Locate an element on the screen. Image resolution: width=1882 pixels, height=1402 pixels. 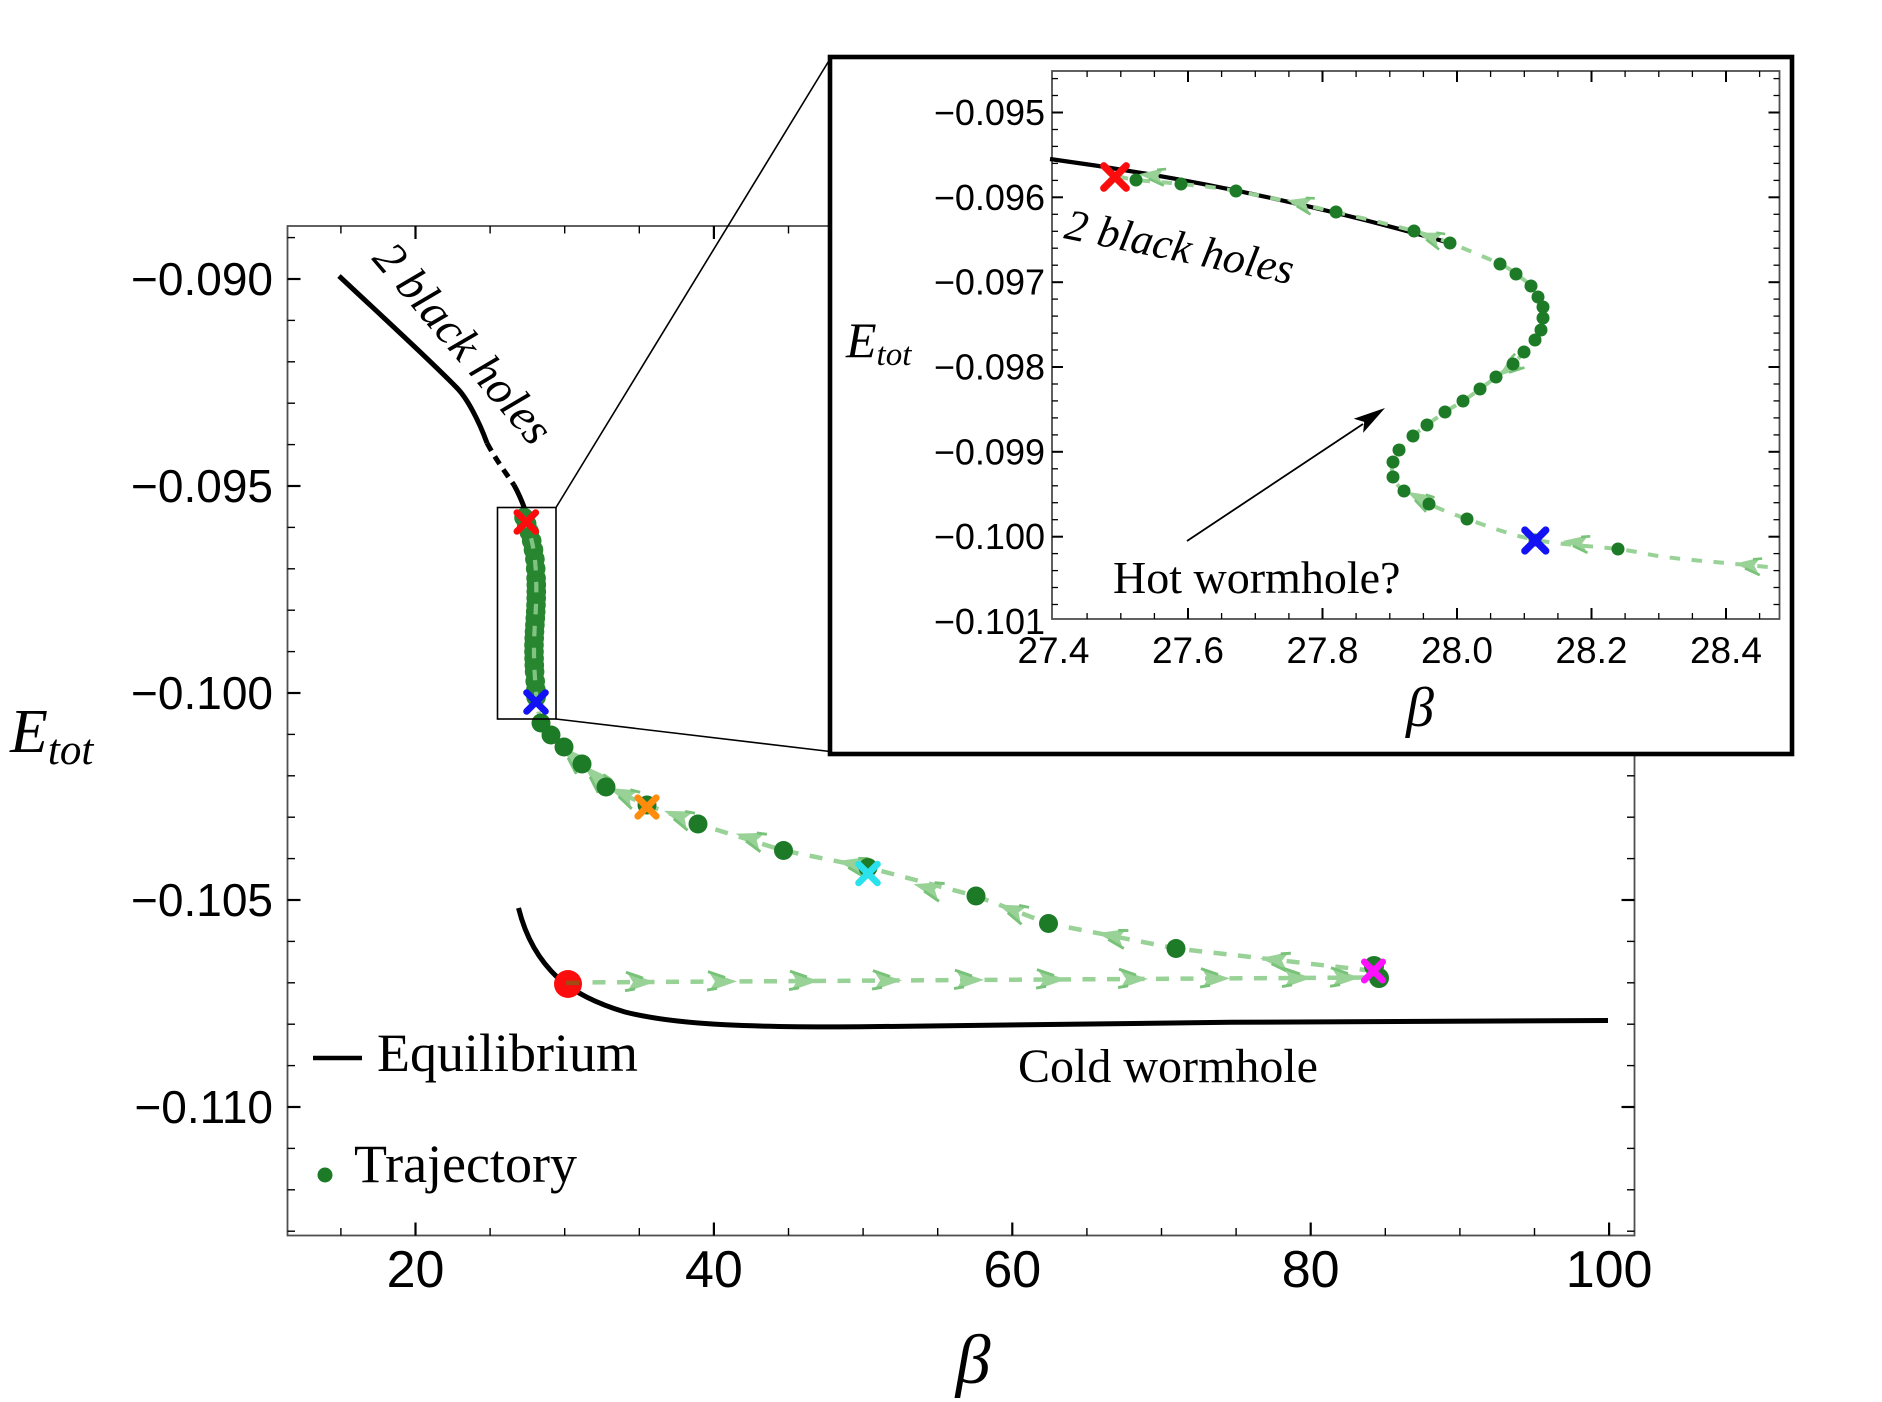
svg-text: −0.097 is located at coordinates (989, 282).